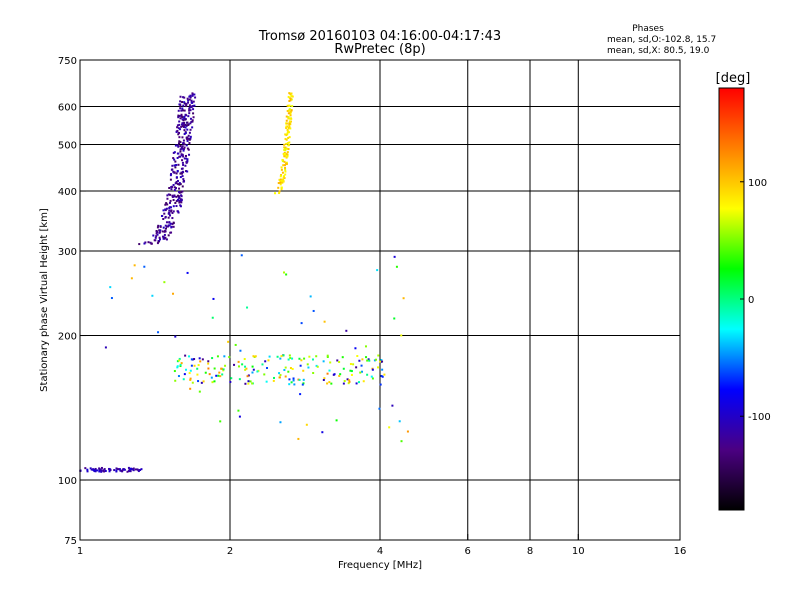  What do you see at coordinates (733, 78) in the screenshot?
I see `colorbar-label: [deg]` at bounding box center [733, 78].